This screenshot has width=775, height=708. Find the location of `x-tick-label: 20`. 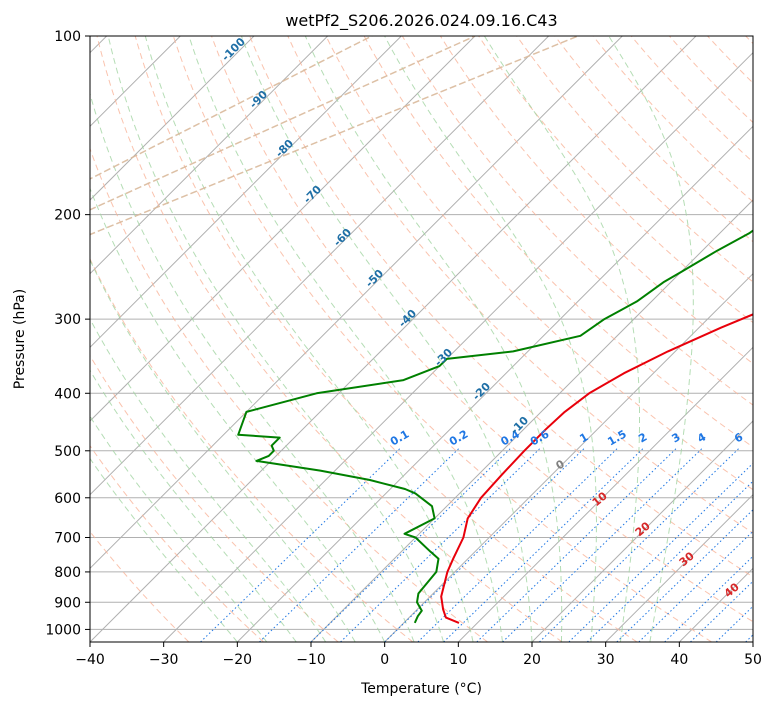

x-tick-label: 20 is located at coordinates (532, 660).